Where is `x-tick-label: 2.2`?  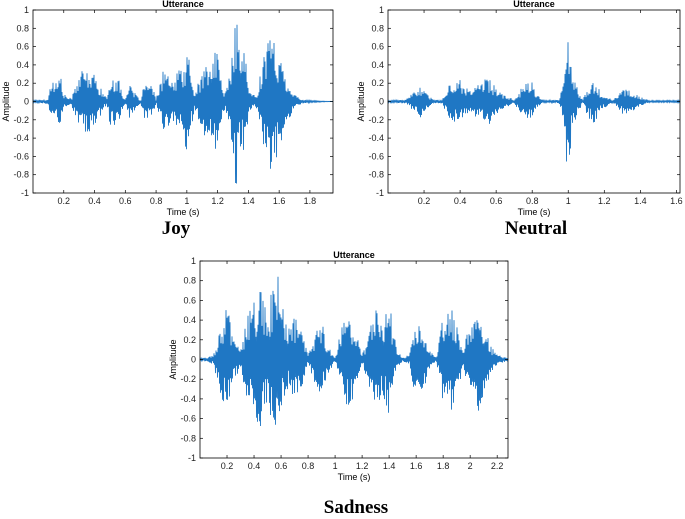 x-tick-label: 2.2 is located at coordinates (497, 466).